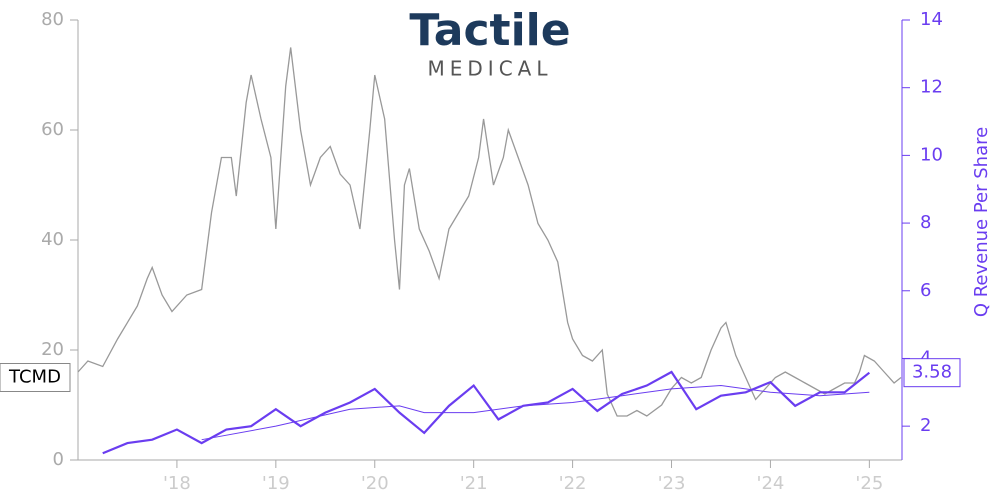 The height and width of the screenshot is (504, 1000). What do you see at coordinates (490, 69) in the screenshot?
I see `logo-subtitle: MEDICAL` at bounding box center [490, 69].